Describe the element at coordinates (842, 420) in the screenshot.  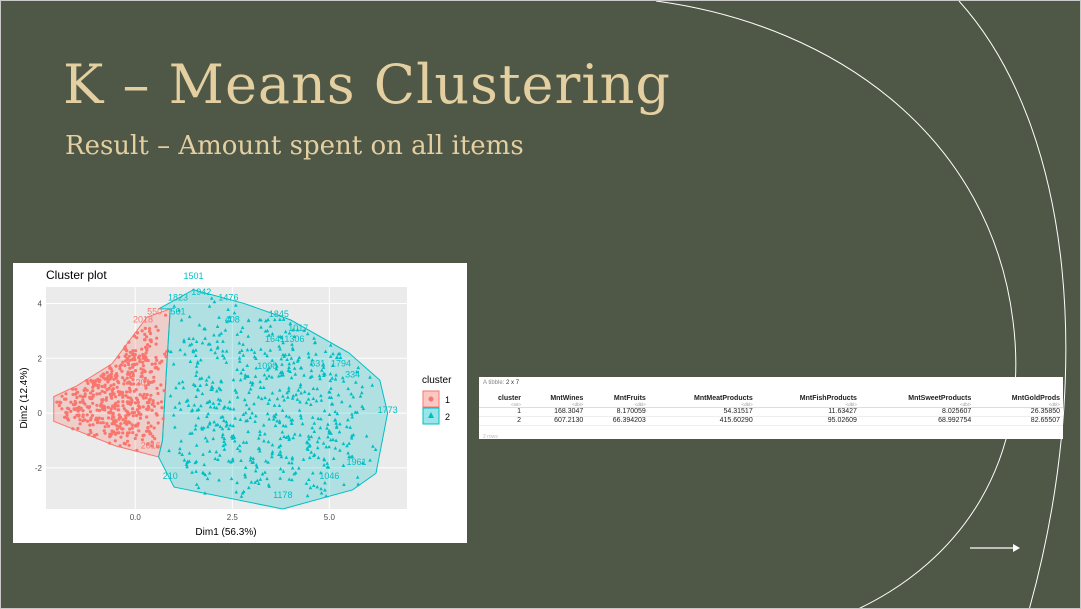
I see `table-cell: 95.02609` at that location.